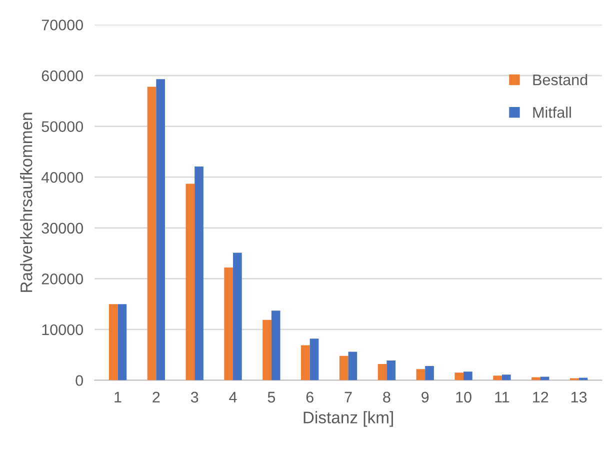  What do you see at coordinates (540, 397) in the screenshot?
I see `x-tick-label: 12` at bounding box center [540, 397].